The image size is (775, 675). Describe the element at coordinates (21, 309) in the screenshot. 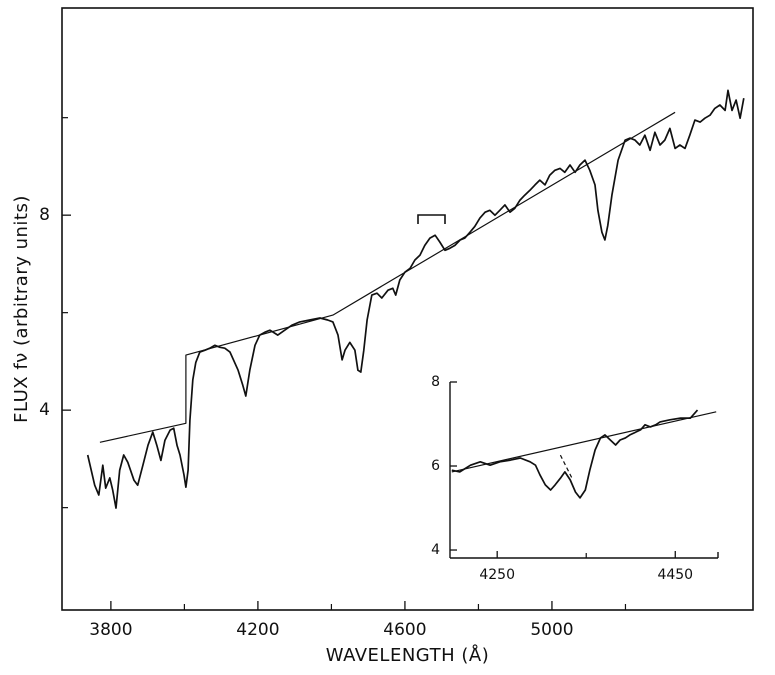

I see `y-axis-label: FLUX fν (arbitrary units)` at that location.